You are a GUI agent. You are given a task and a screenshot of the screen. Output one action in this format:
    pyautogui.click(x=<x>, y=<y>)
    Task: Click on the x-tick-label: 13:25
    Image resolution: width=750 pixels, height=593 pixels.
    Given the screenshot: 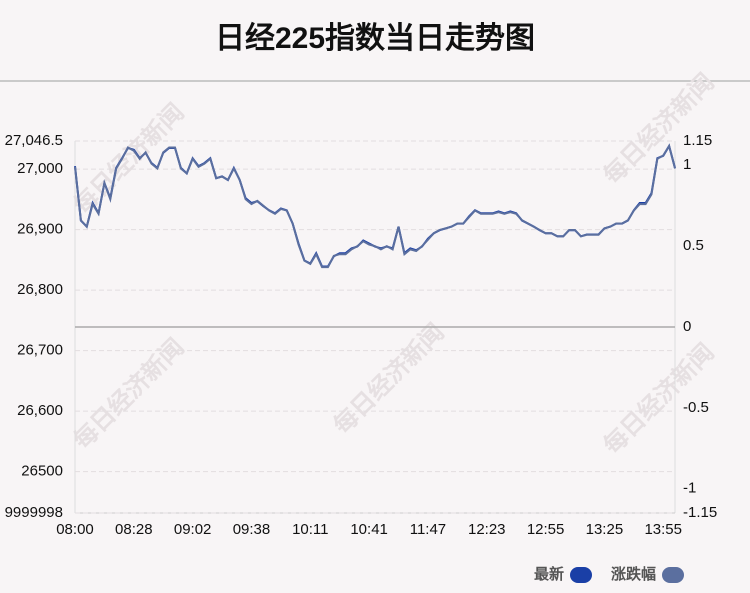 What is the action you would take?
    pyautogui.click(x=605, y=529)
    